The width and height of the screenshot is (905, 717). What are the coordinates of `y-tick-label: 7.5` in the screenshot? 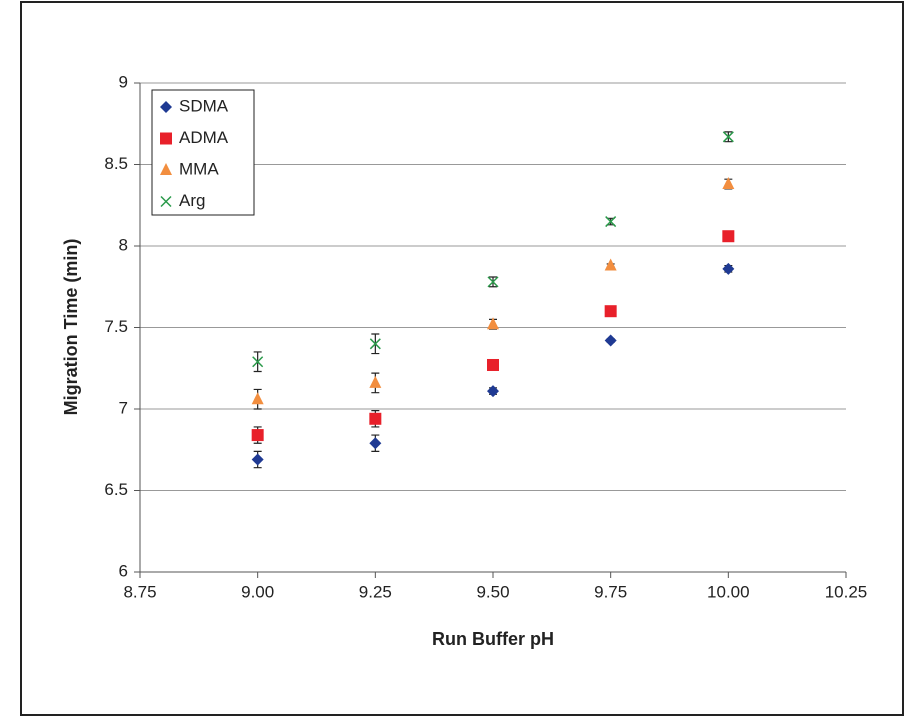 It's located at (116, 326).